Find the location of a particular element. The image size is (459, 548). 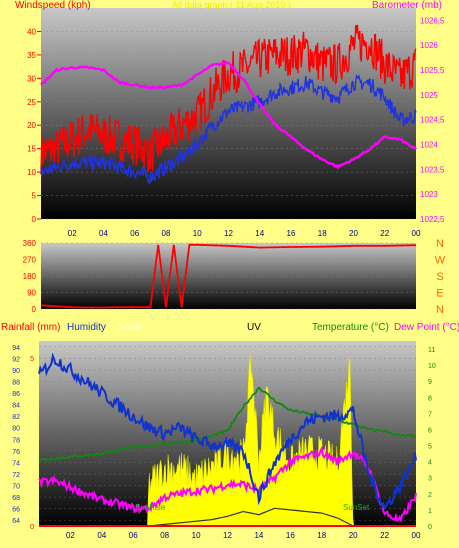

hour-tick-label: 12 is located at coordinates (227, 535).